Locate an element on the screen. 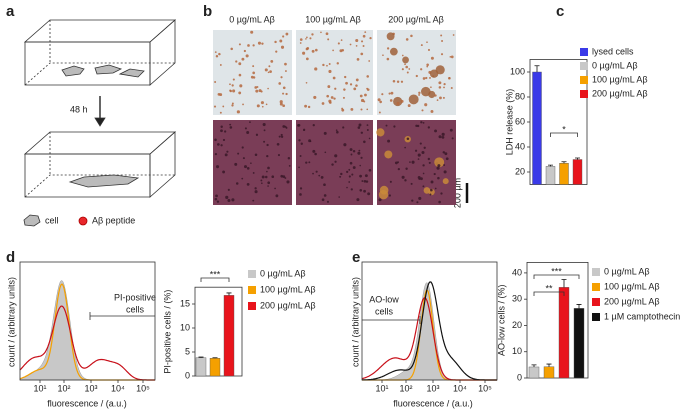 The width and height of the screenshot is (700, 411). x-tick-label: 10² is located at coordinates (63, 388).